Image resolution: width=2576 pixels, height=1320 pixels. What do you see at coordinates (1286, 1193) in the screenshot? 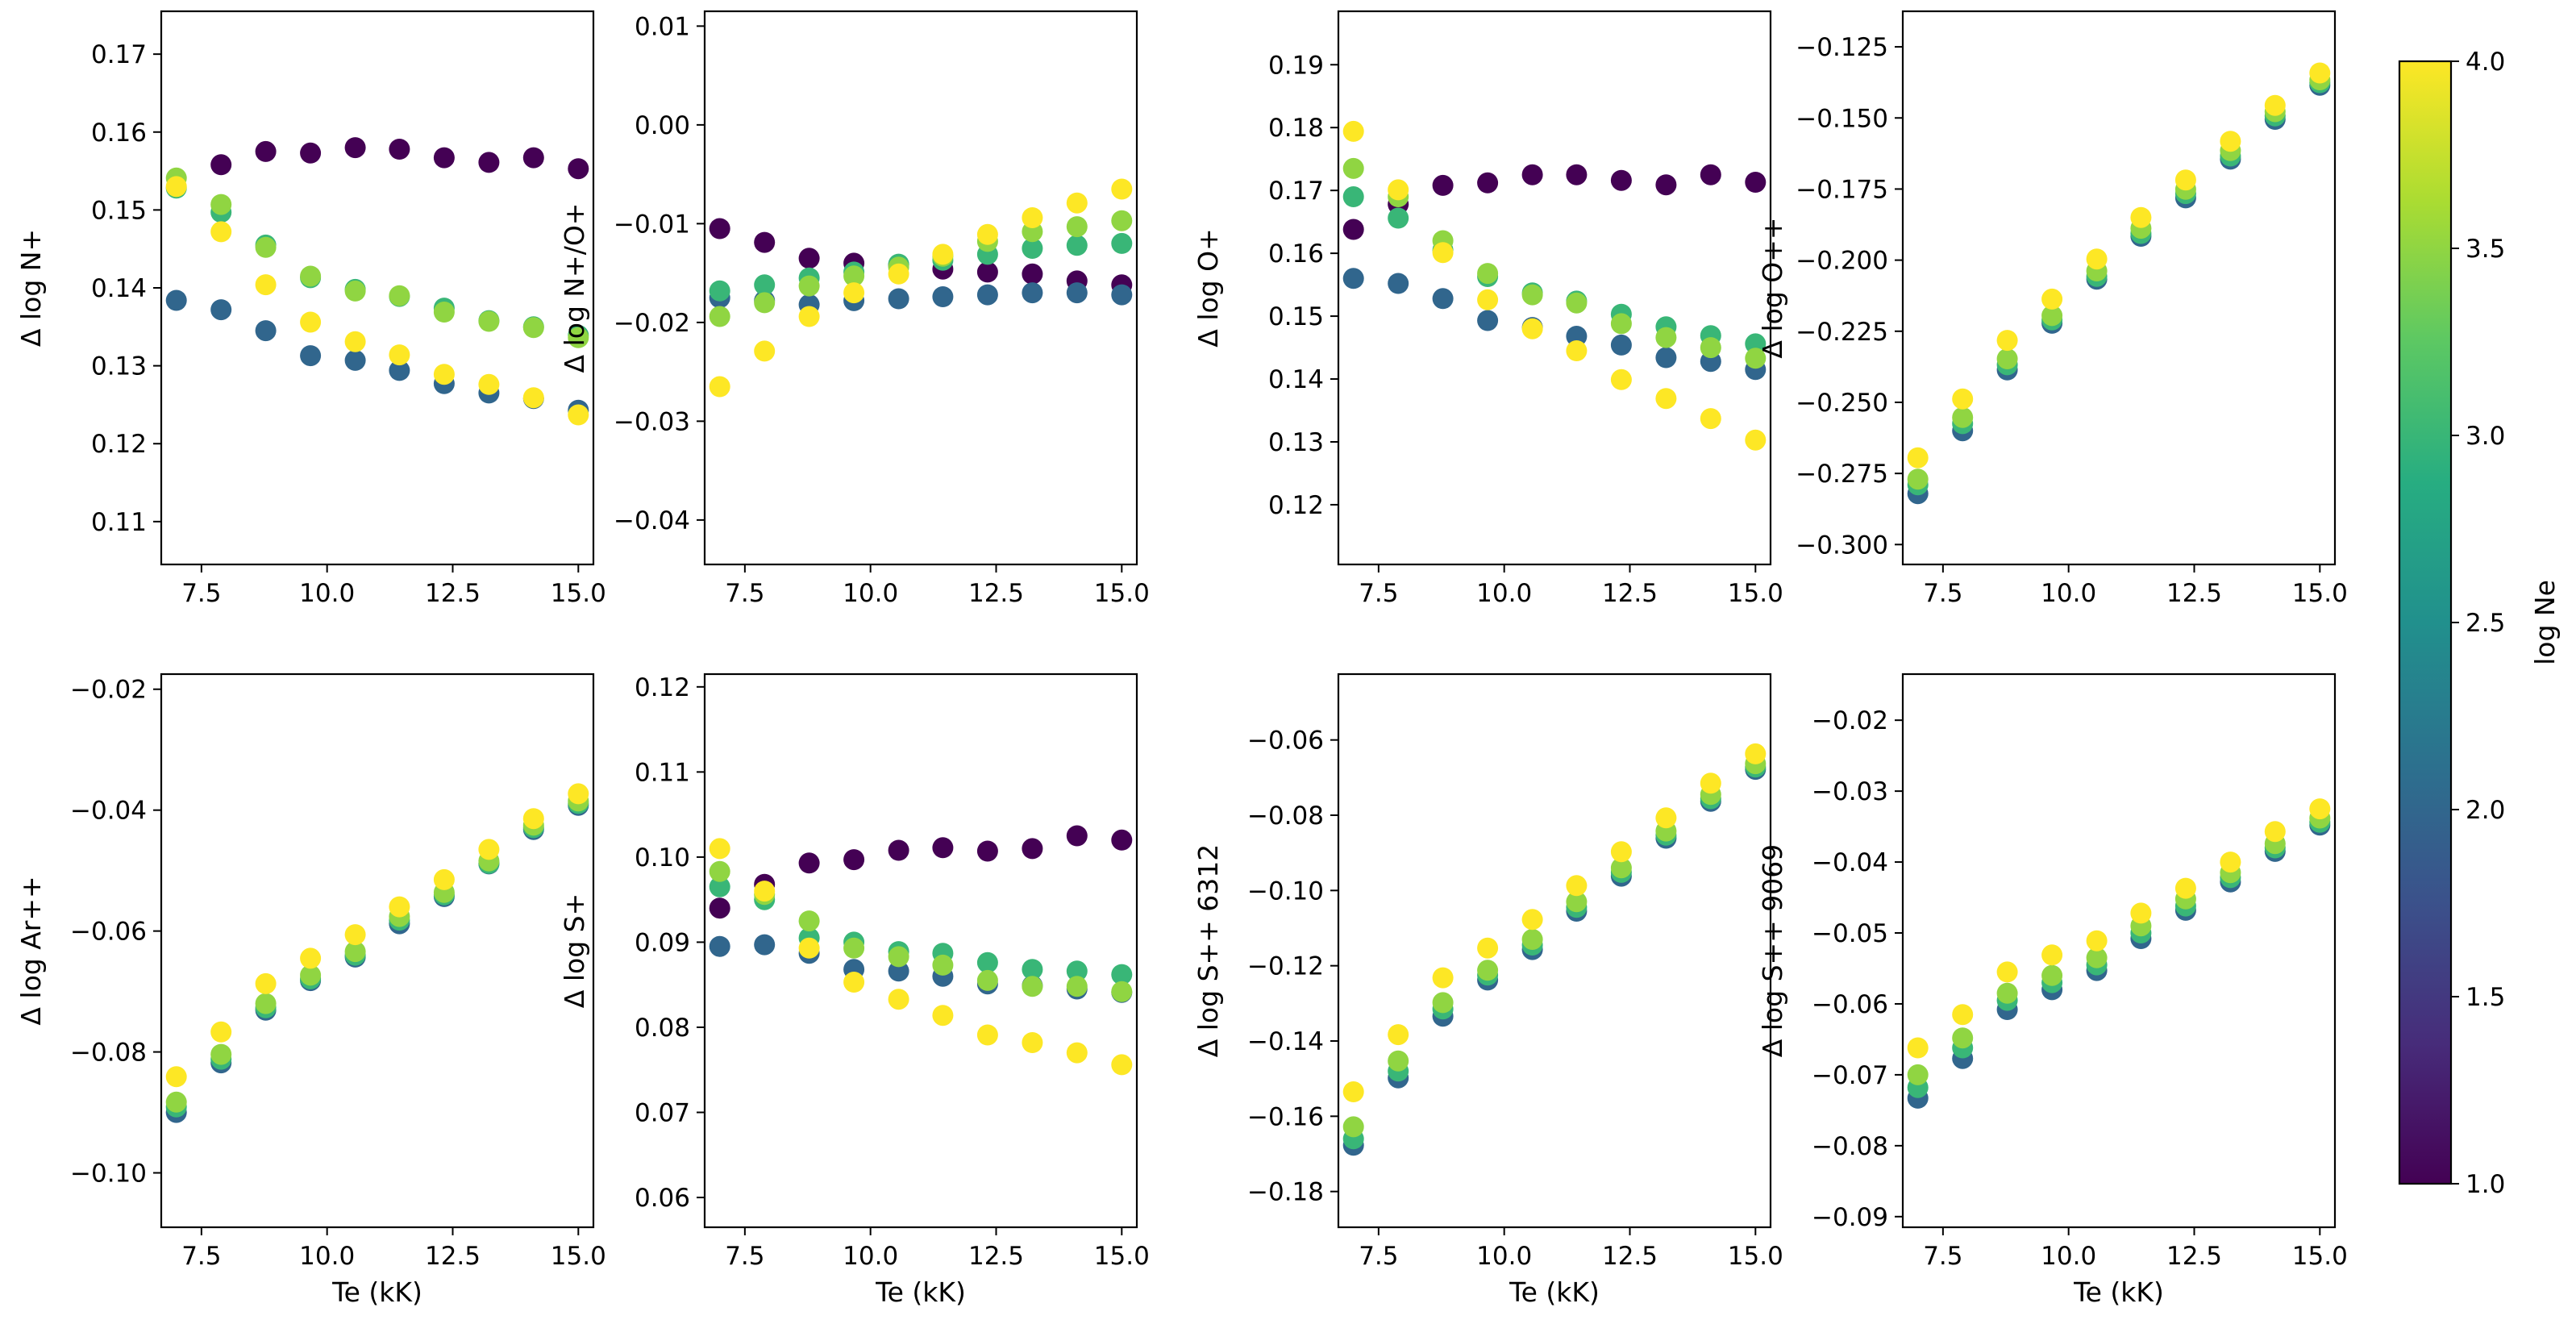
I see `y-tick-label: −0.18` at bounding box center [1286, 1193].